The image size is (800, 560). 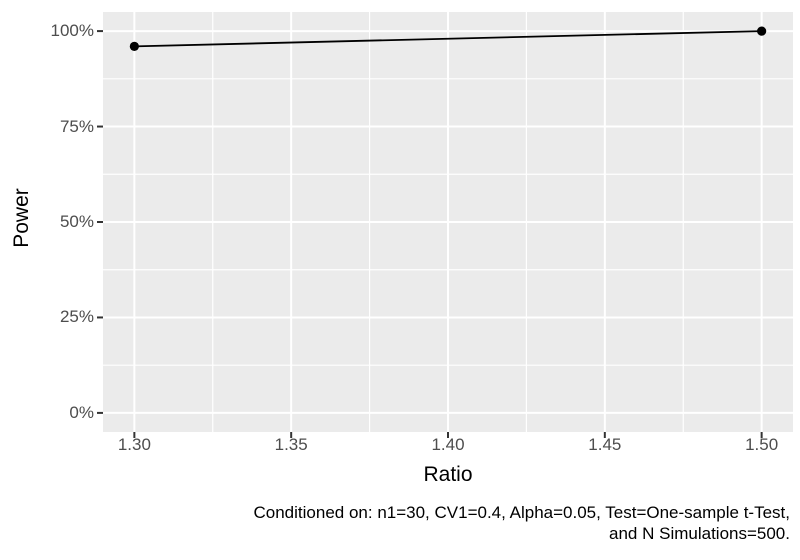 I want to click on y-tick-label: 0%, so click(x=81, y=412).